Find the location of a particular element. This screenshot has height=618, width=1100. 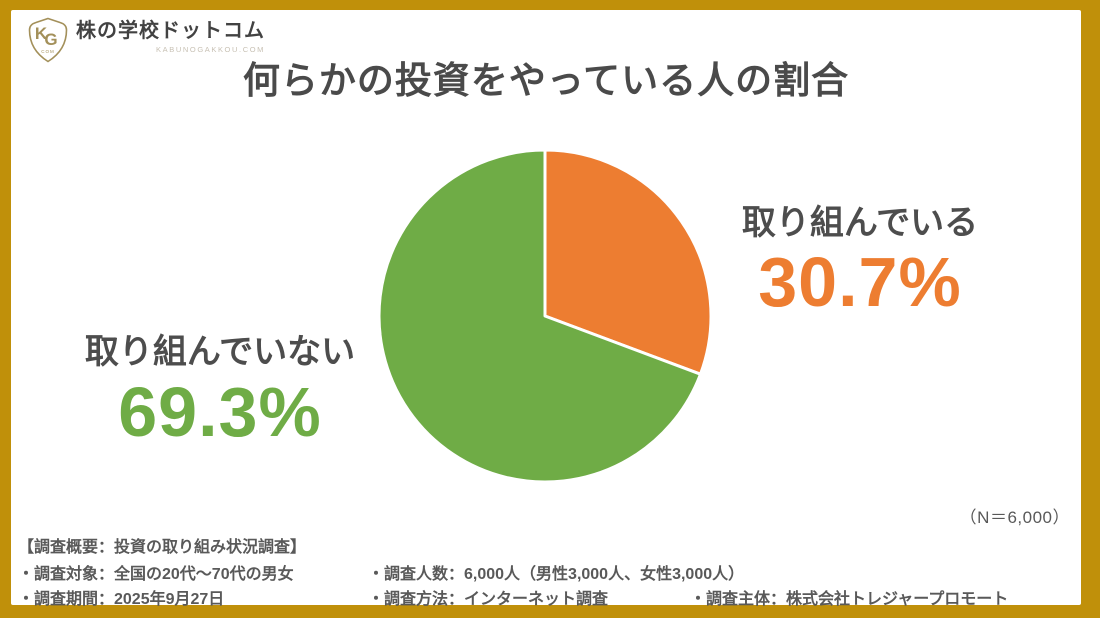

brand-logo: K G COM 株の学校ドットコム KABUNOGAKKOU.COM is located at coordinates (146, 40).